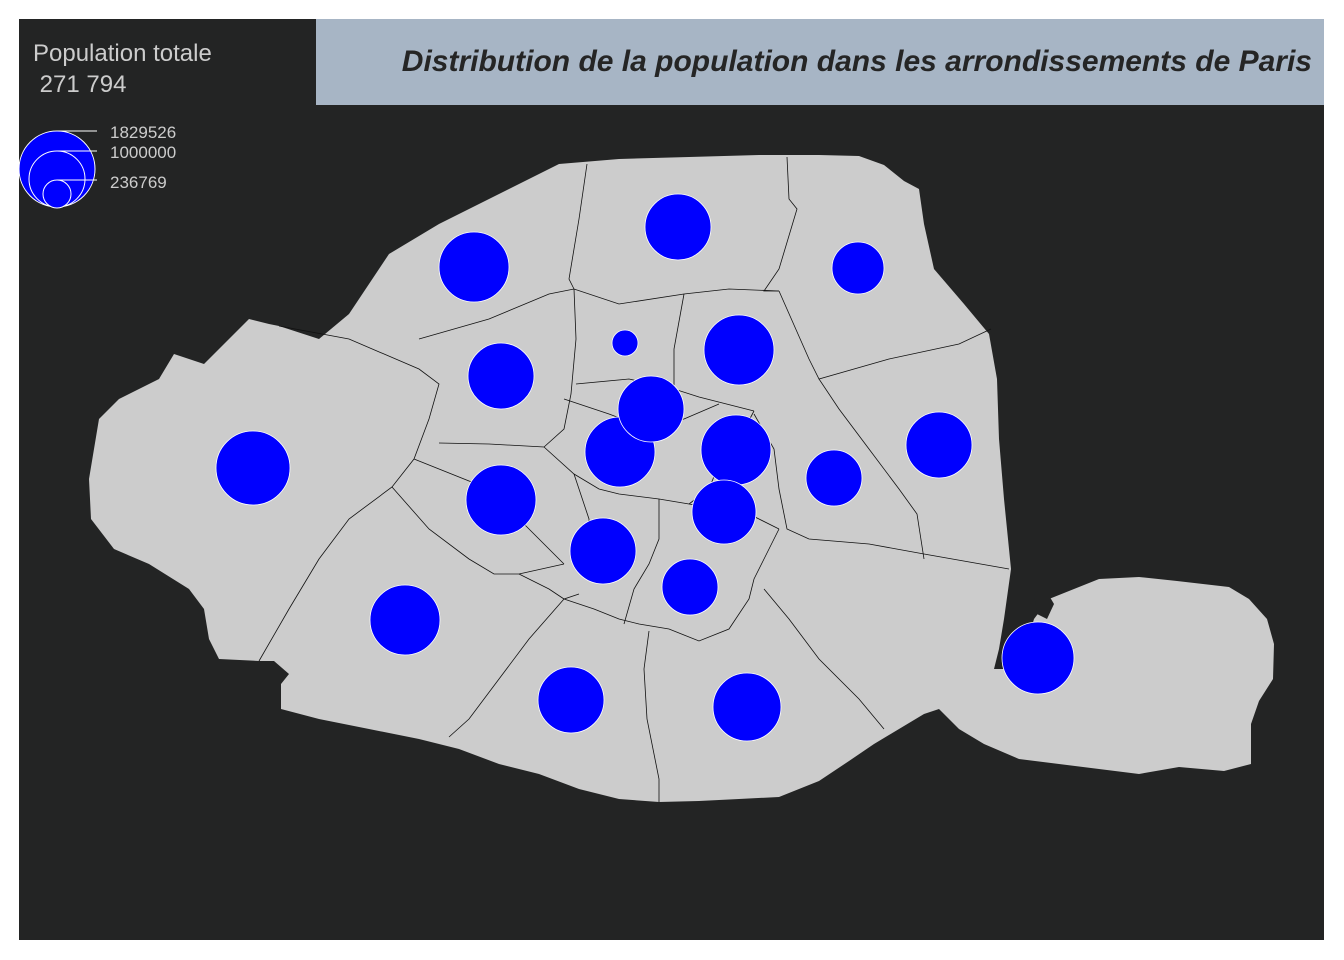  Describe the element at coordinates (138, 182) in the screenshot. I see `legend-value-small: 236769` at that location.